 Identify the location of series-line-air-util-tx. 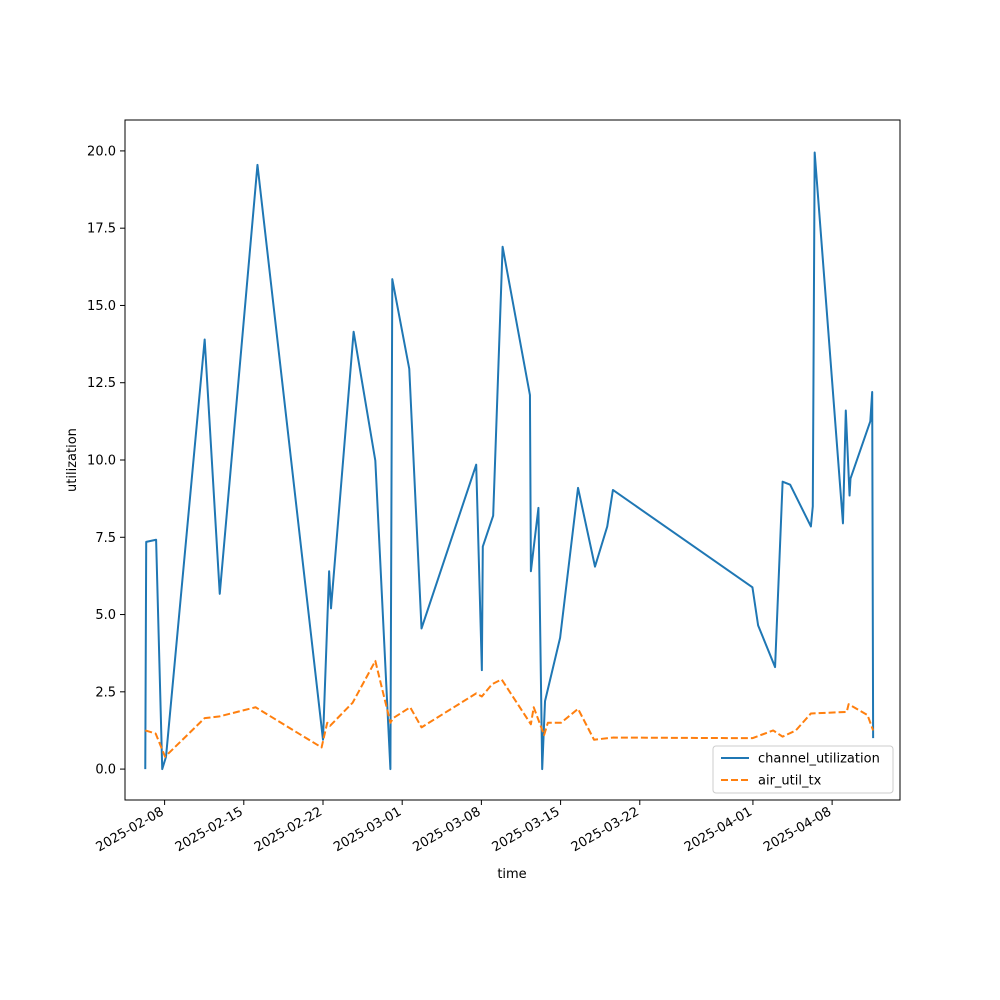
(509, 708).